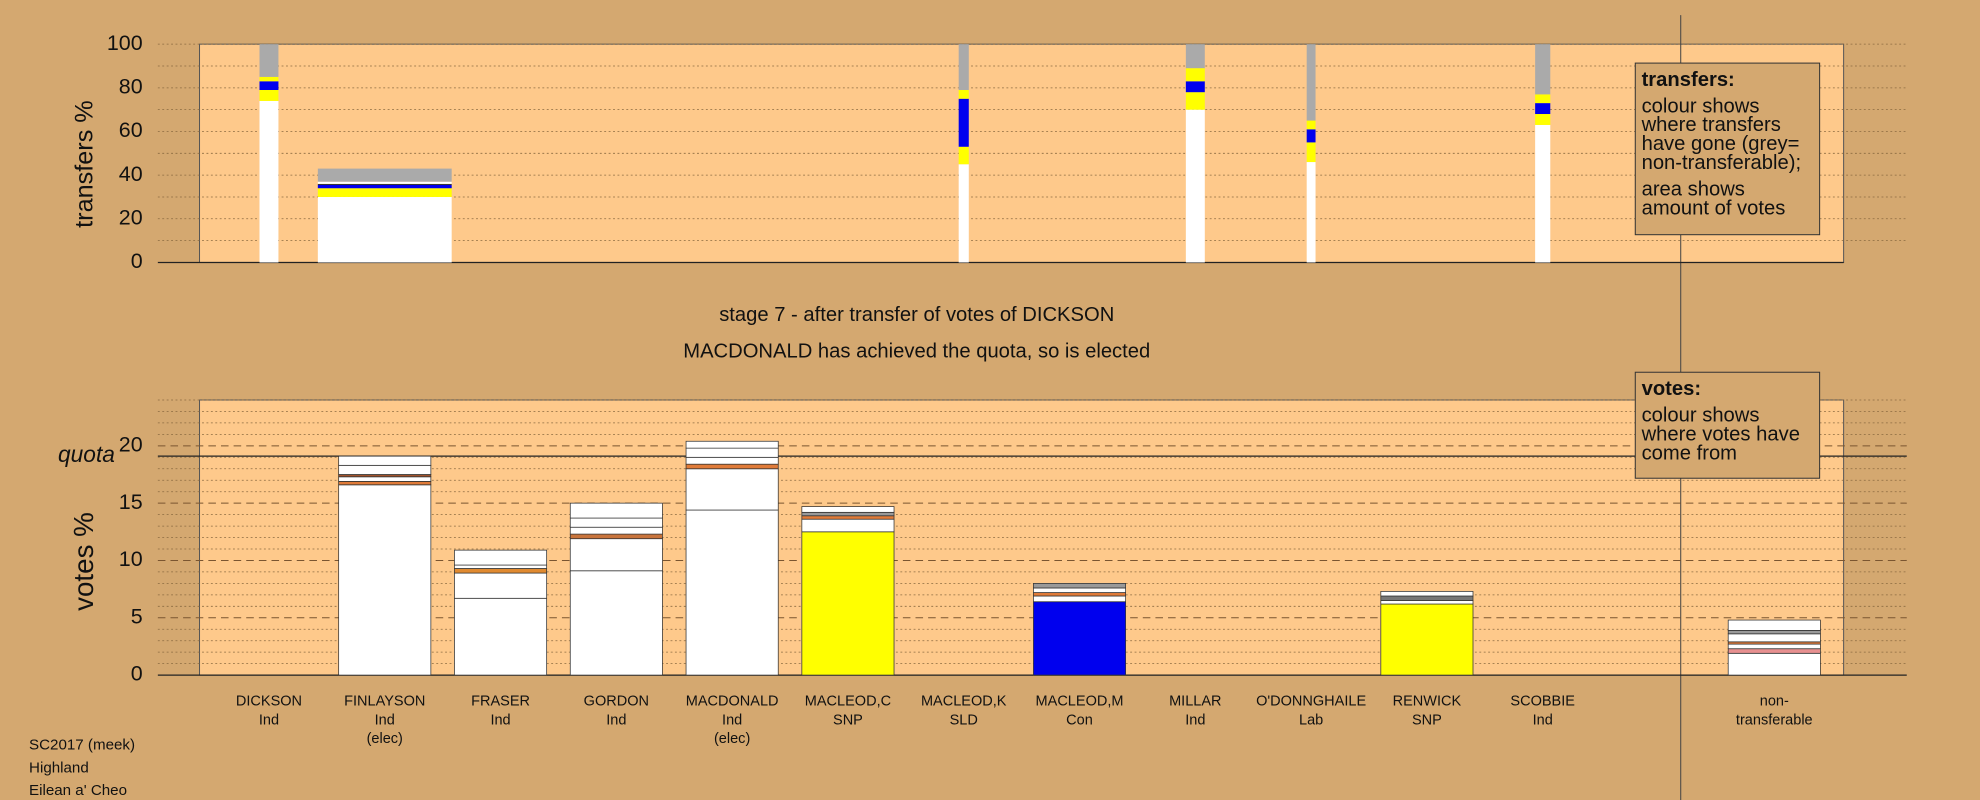 This screenshot has height=800, width=1980. What do you see at coordinates (1720, 435) in the screenshot?
I see `legend-text: colour shows where votes have come from` at bounding box center [1720, 435].